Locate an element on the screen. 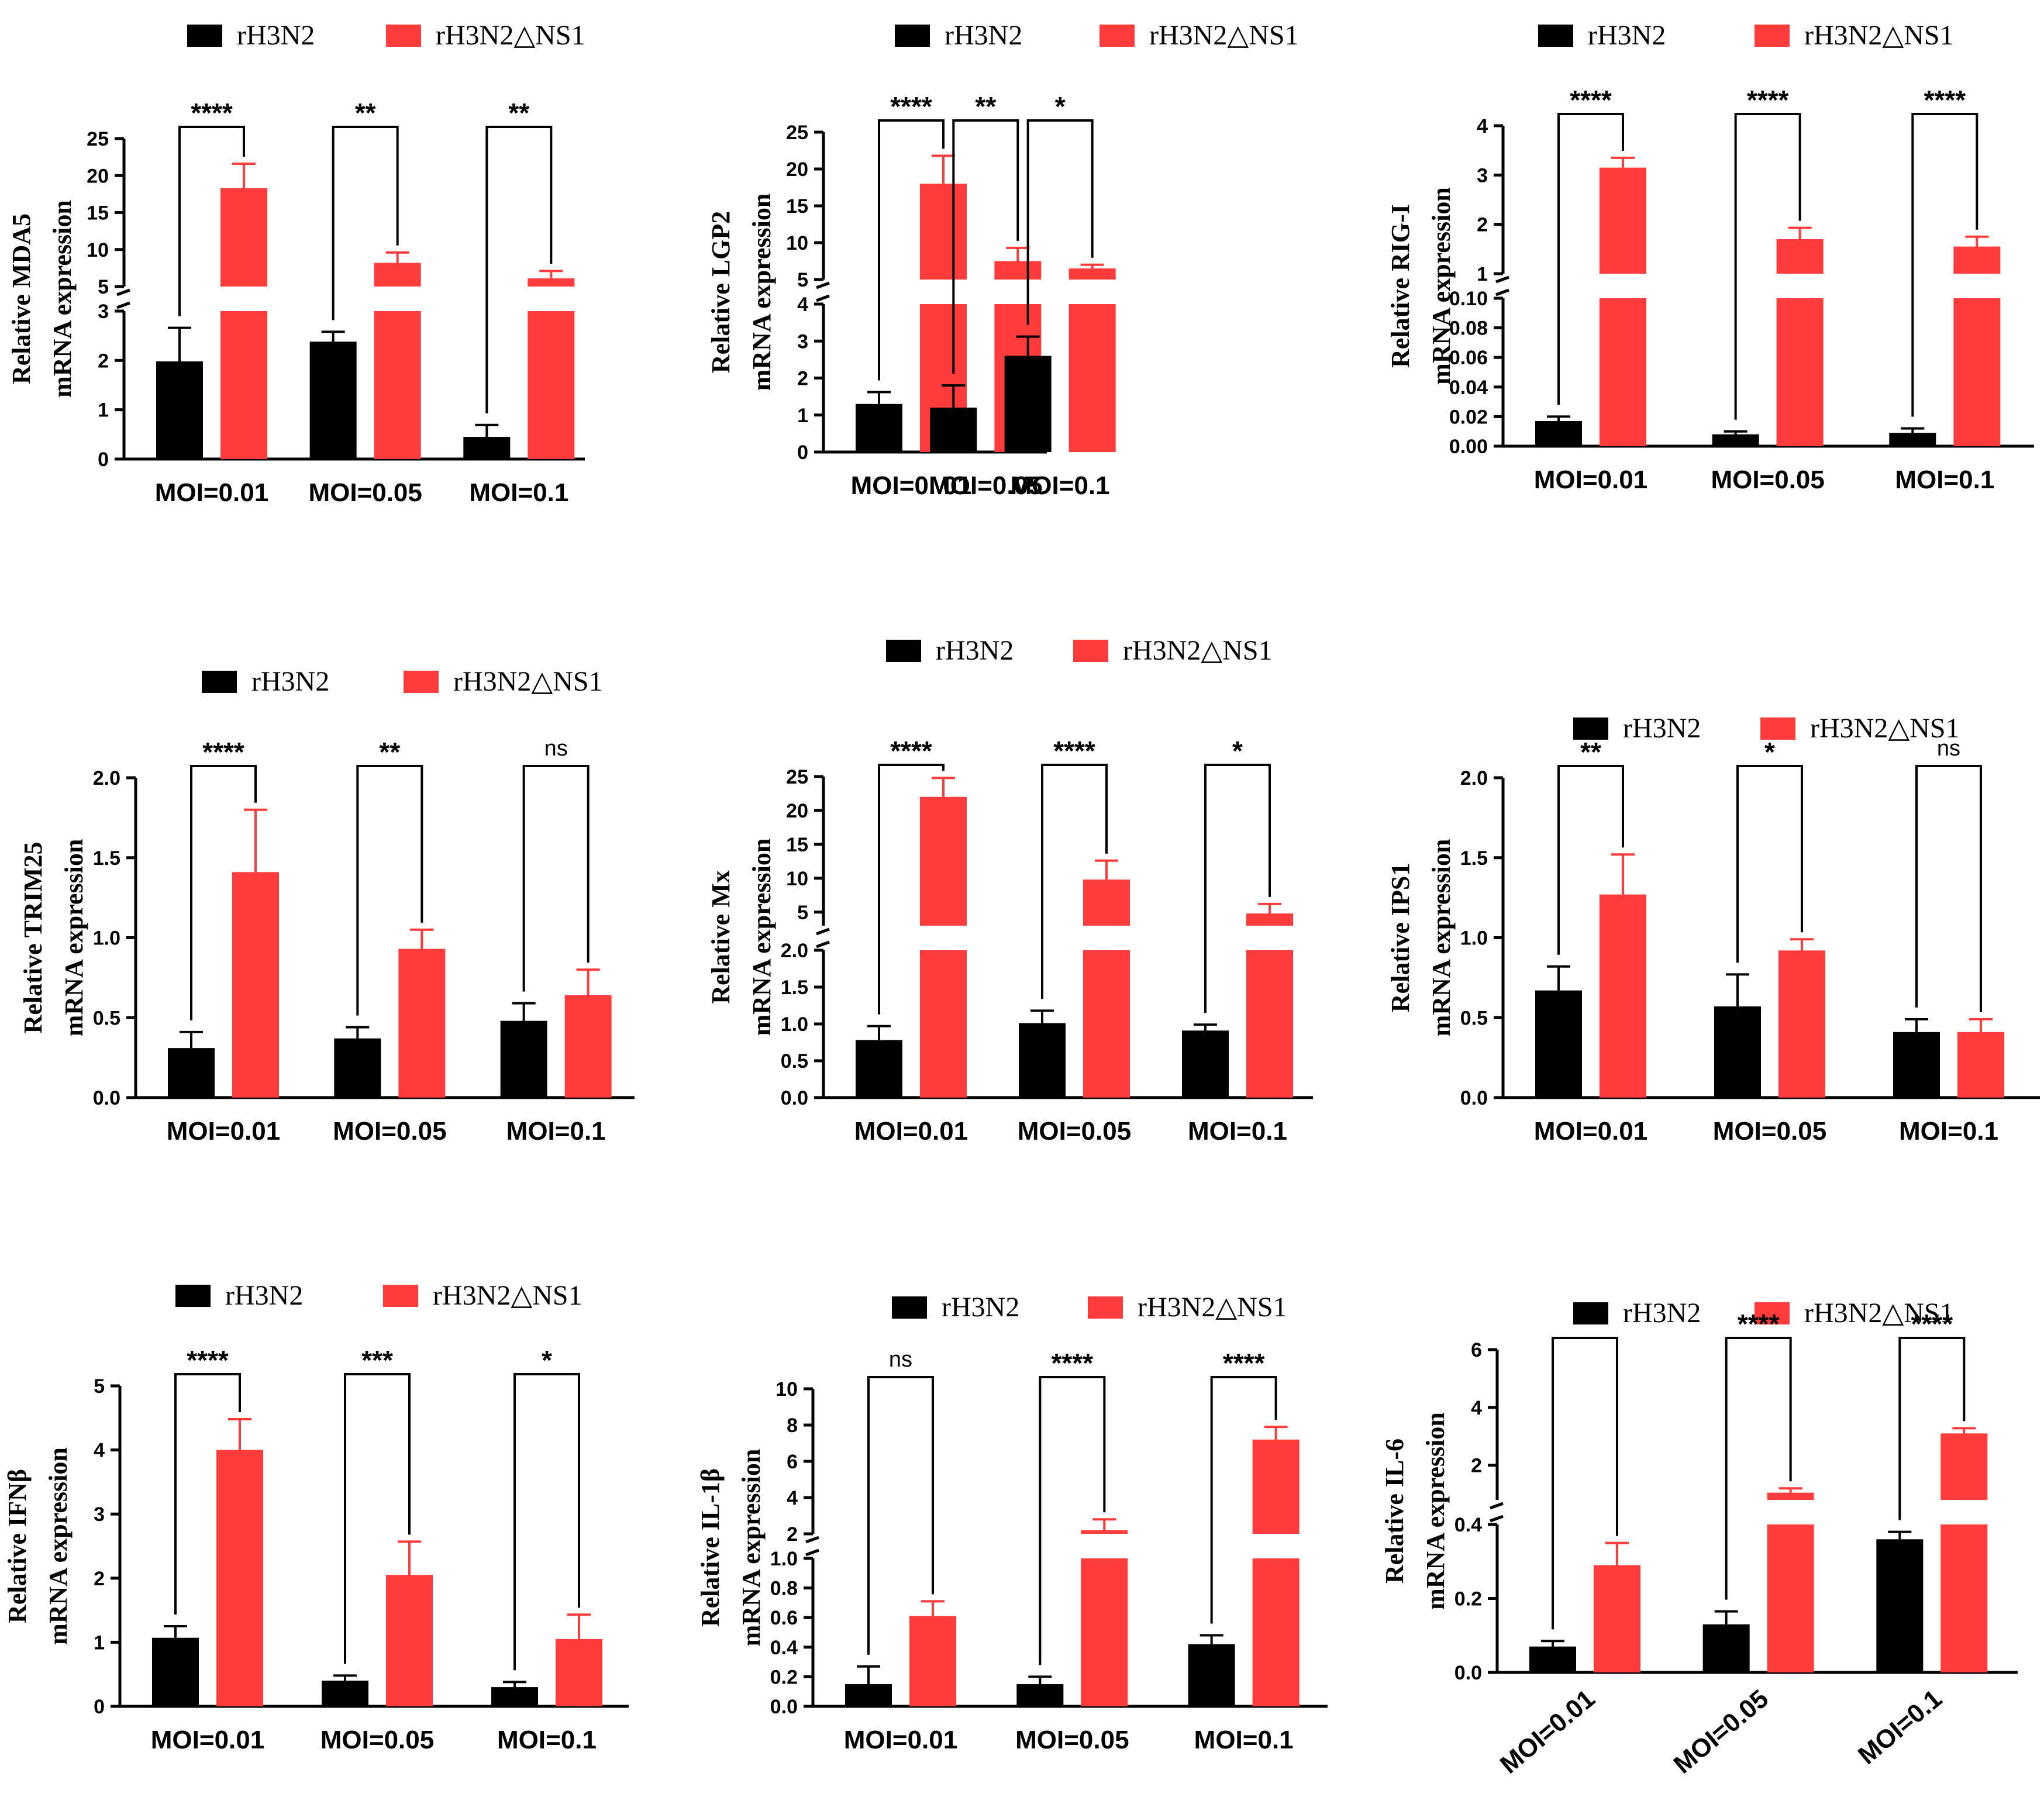 This screenshot has height=1811, width=2044. significance-label: ns is located at coordinates (556, 749).